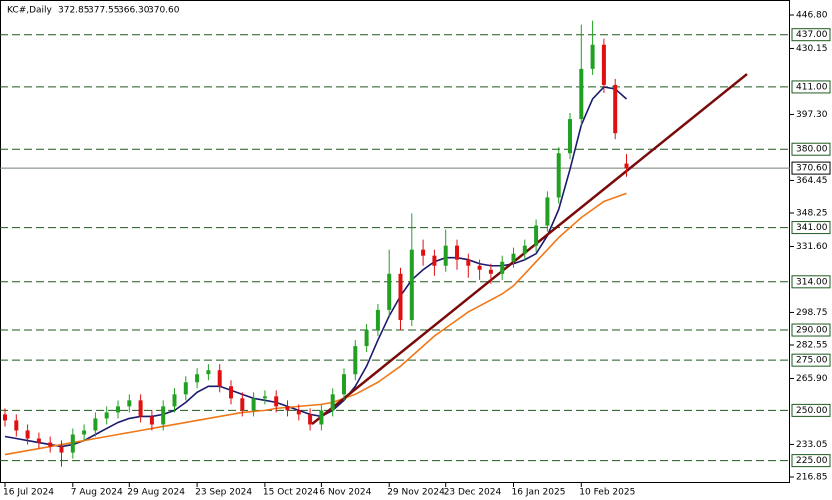 The width and height of the screenshot is (832, 500). What do you see at coordinates (104, 11) in the screenshot?
I see `header-value: 377.55` at bounding box center [104, 11].